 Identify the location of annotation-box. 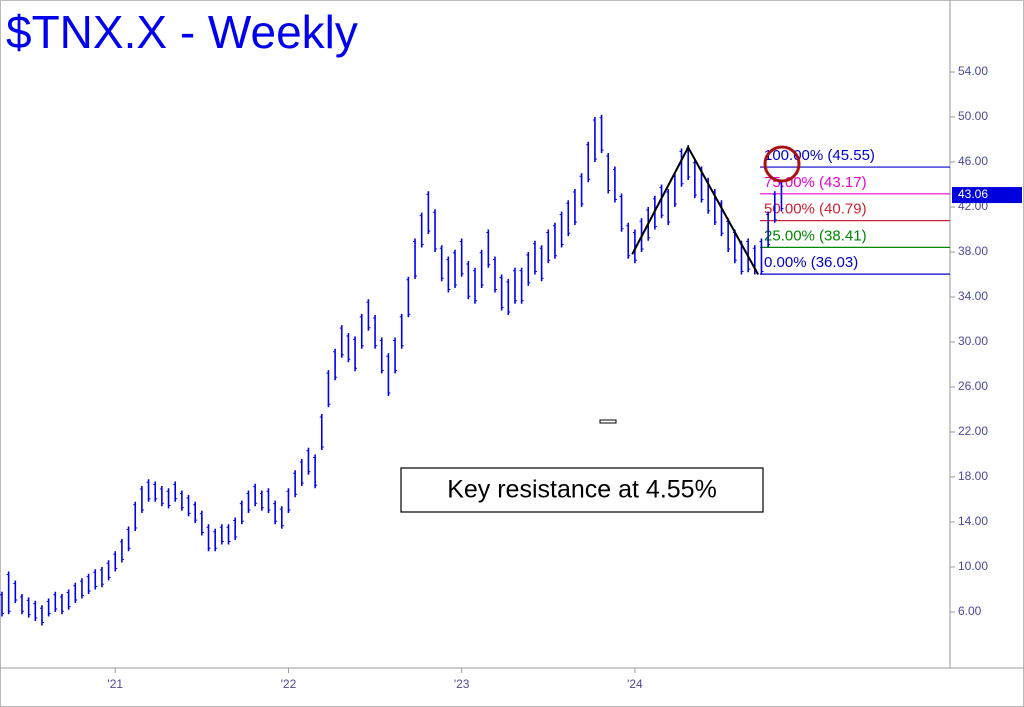
(582, 490).